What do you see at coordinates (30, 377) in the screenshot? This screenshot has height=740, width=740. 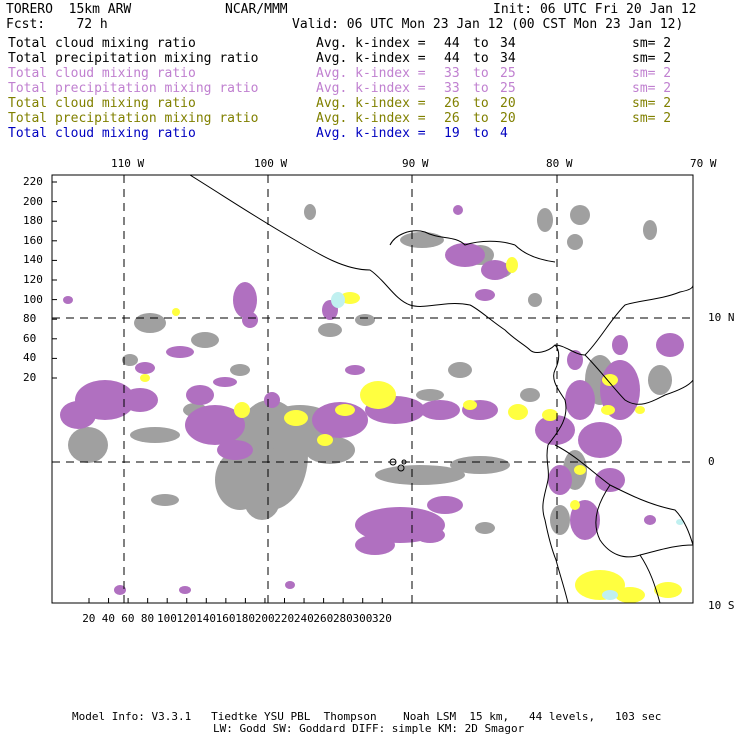 I see `y-tick-label: 20` at bounding box center [30, 377].